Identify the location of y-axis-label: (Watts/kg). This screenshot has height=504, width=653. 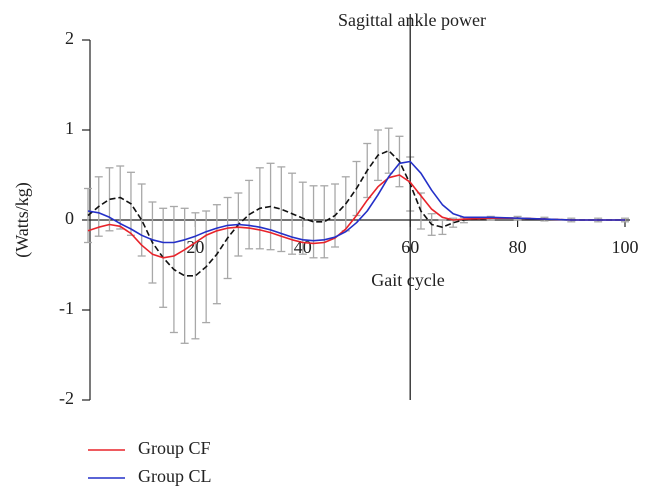
(22, 220).